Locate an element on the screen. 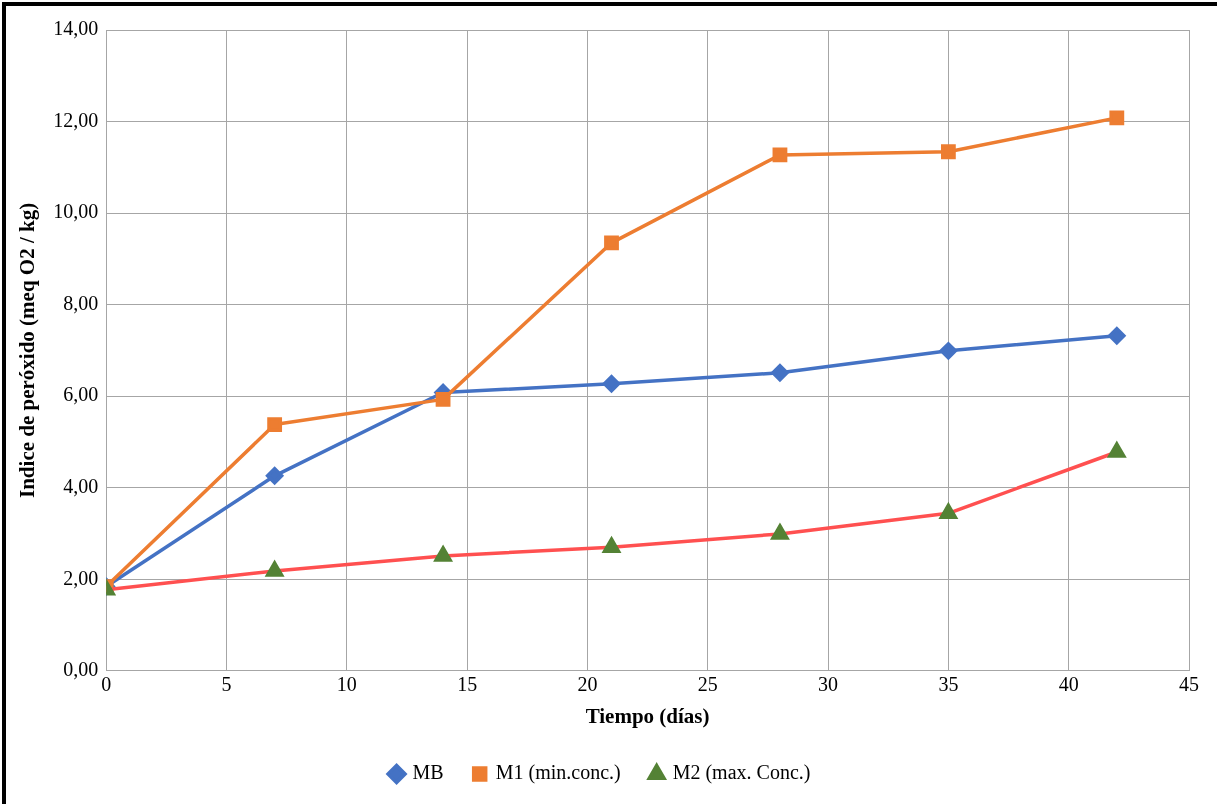  x-tick-label: 20 is located at coordinates (587, 684).